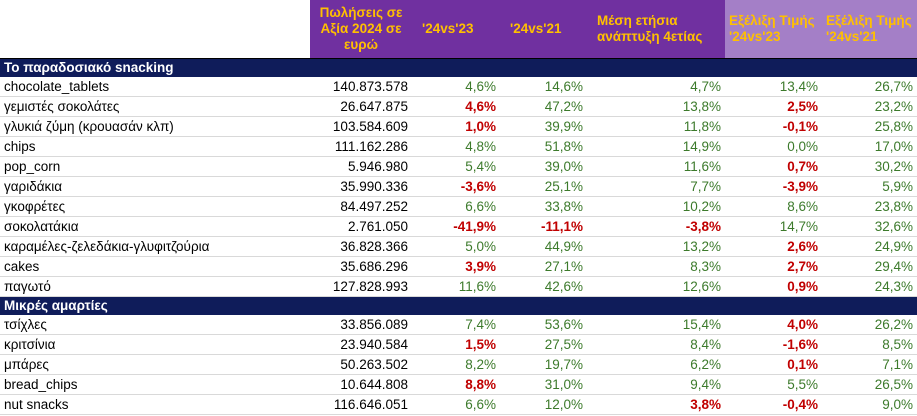 The width and height of the screenshot is (917, 416). Describe the element at coordinates (773, 146) in the screenshot. I see `price23-value: 0,0%` at that location.